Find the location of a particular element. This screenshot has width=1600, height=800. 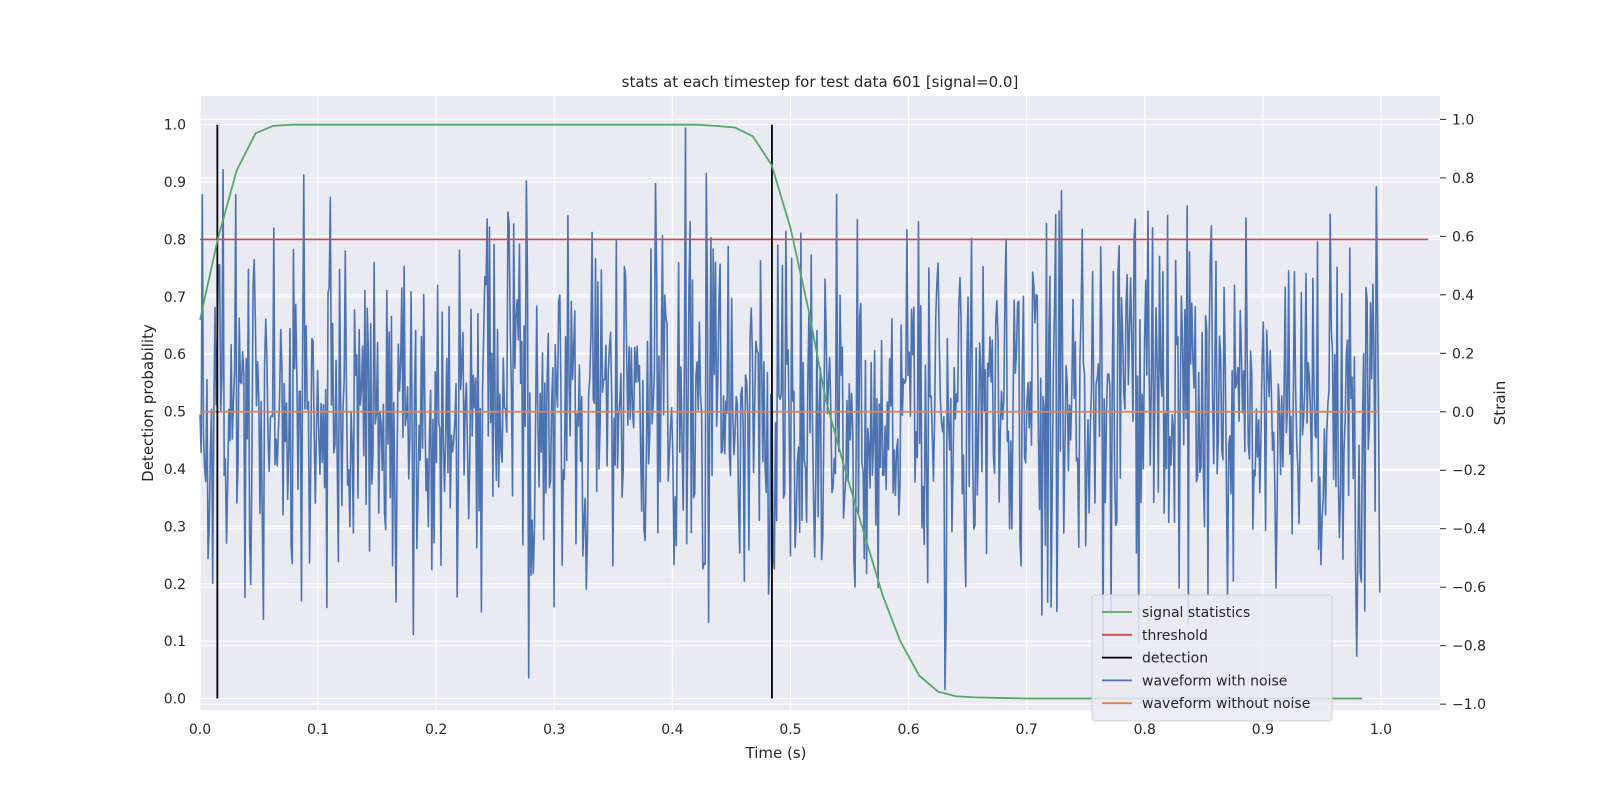

legend-label: waveform with noise is located at coordinates (1214, 681).